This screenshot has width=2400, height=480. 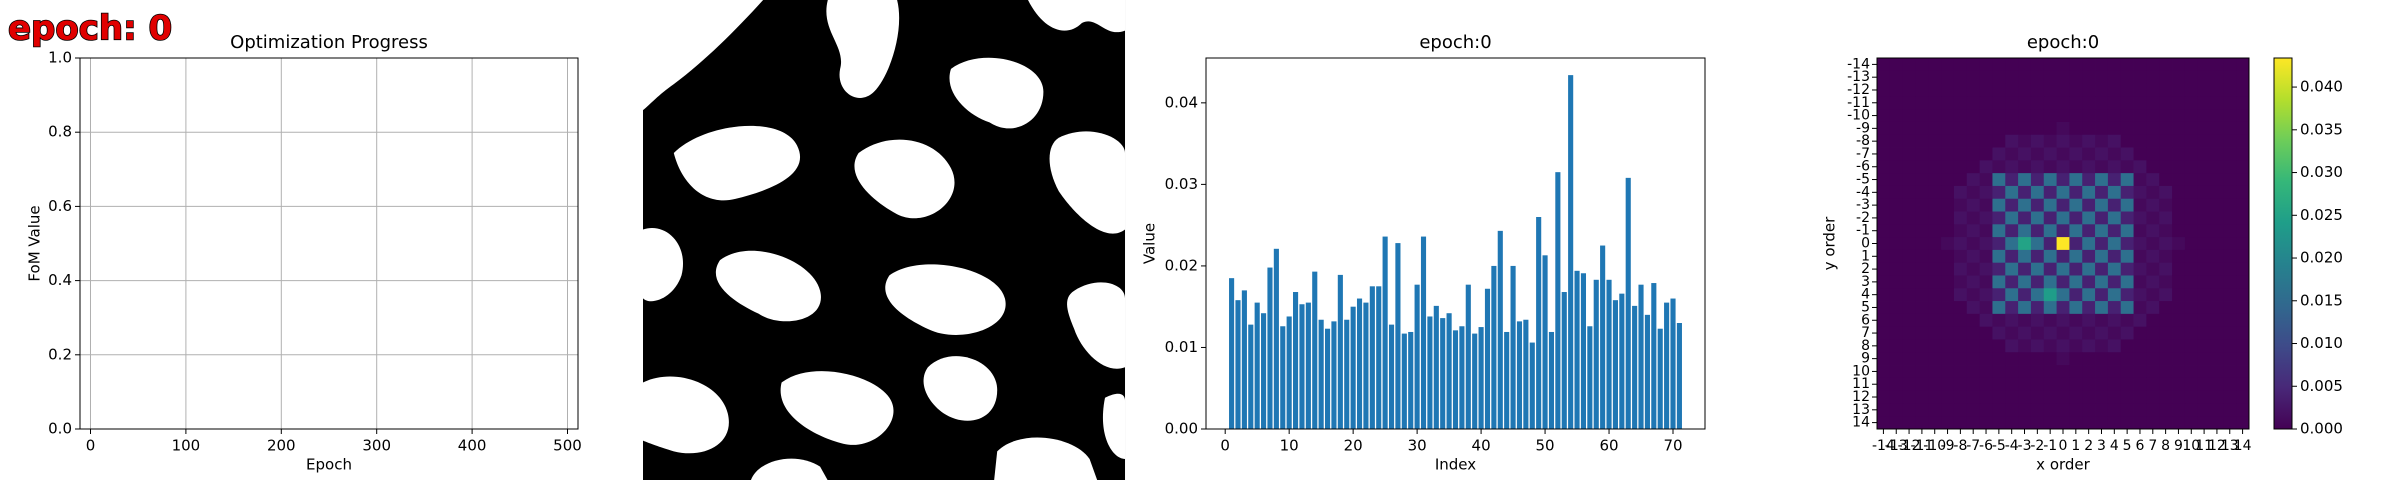 I want to click on x-tick-label: -7, so click(x=1973, y=446).